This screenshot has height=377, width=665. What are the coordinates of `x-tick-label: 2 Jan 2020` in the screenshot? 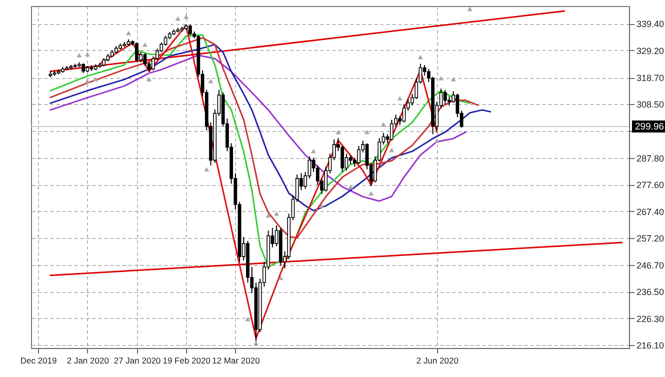 It's located at (88, 361).